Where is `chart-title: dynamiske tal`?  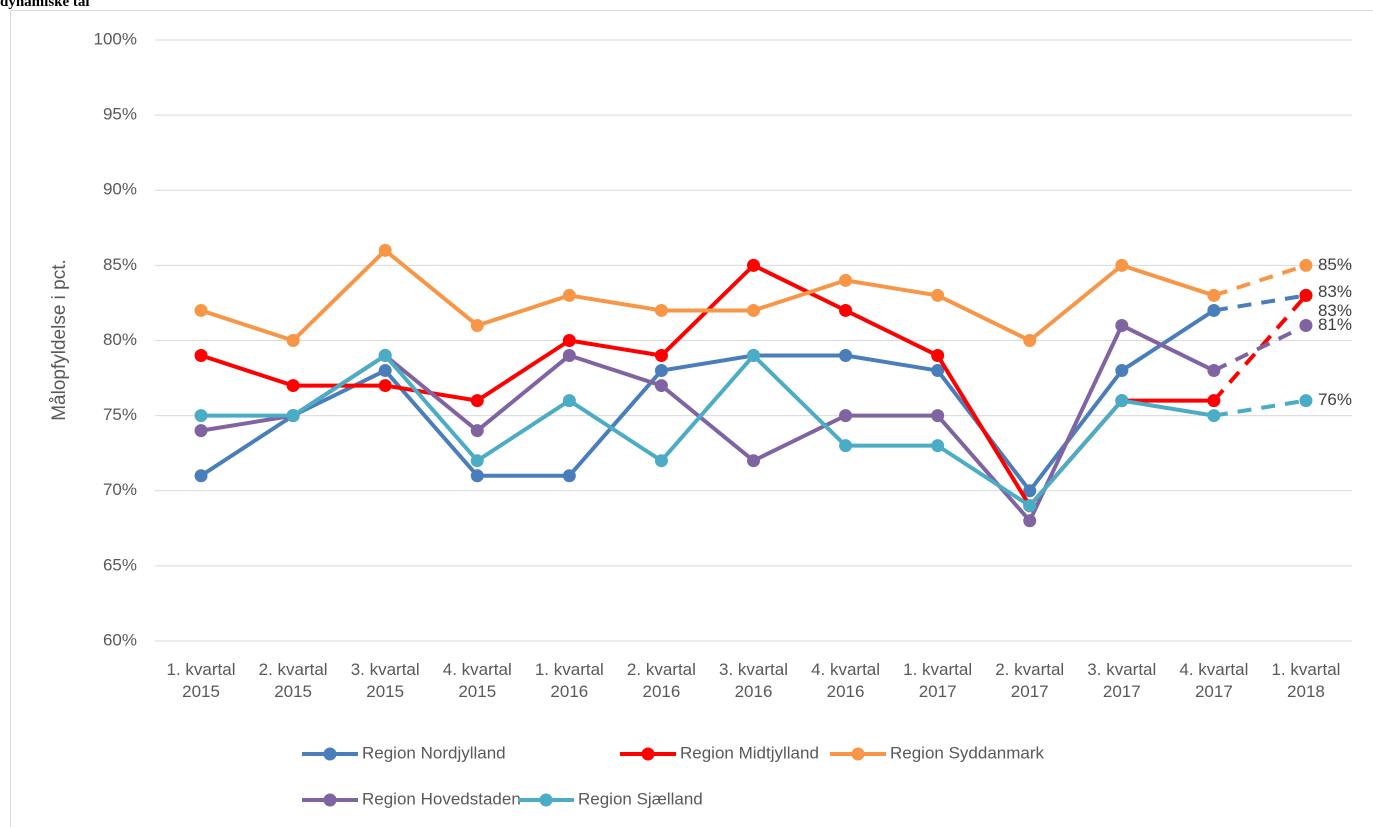
chart-title: dynamiske tal is located at coordinates (45, 5).